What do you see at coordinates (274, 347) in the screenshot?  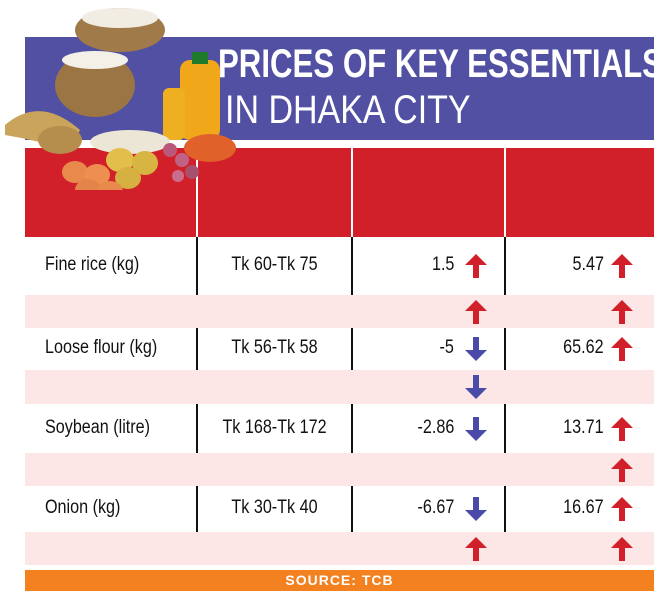 I see `price-range: Tk 56-Tk 58` at bounding box center [274, 347].